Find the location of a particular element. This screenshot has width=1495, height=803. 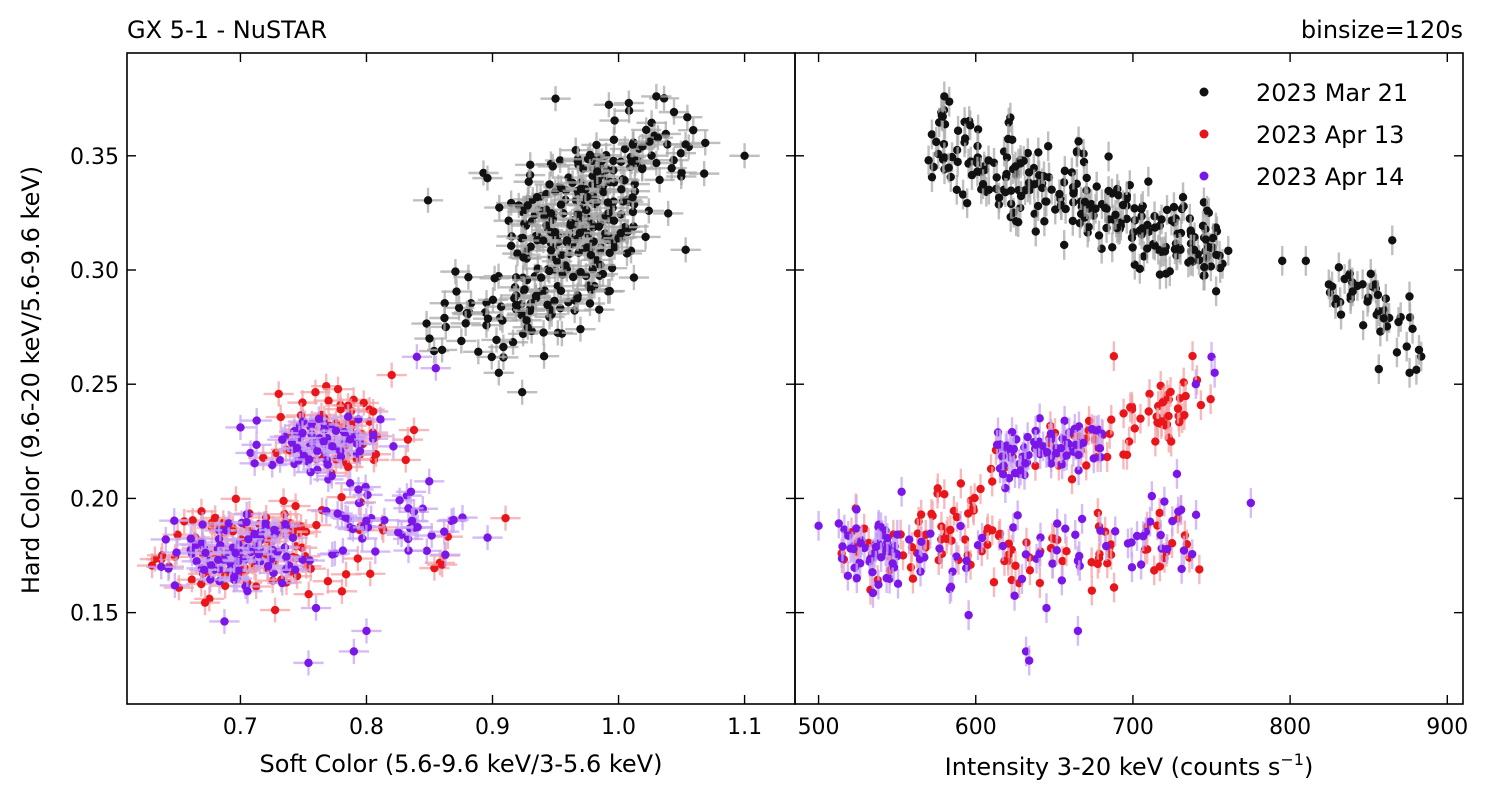

x-tick-label: 900 is located at coordinates (1447, 727).